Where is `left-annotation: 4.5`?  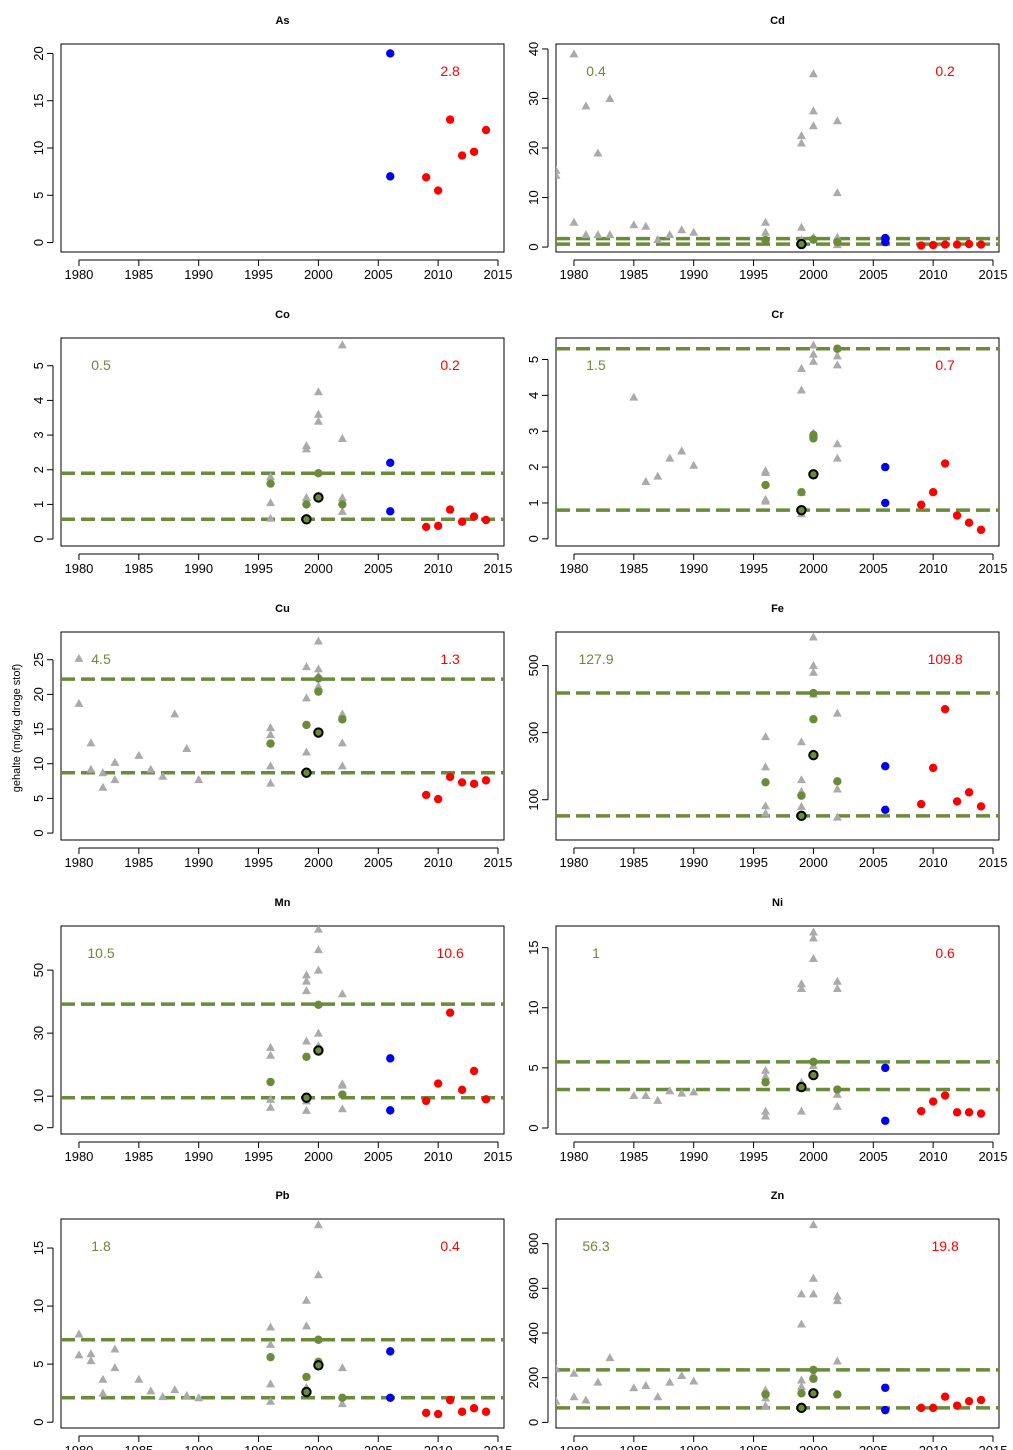 left-annotation: 4.5 is located at coordinates (101, 659).